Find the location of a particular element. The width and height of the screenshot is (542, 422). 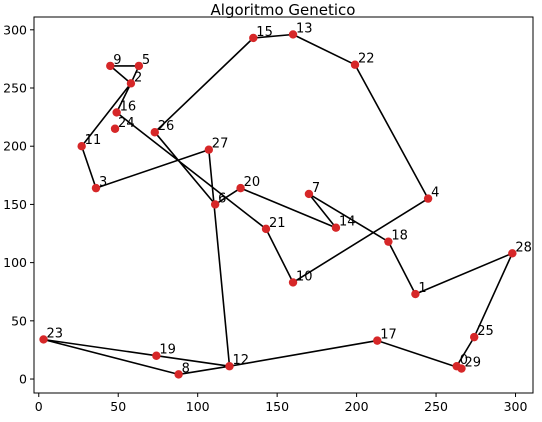

point-label-9: 9 is located at coordinates (117, 60).